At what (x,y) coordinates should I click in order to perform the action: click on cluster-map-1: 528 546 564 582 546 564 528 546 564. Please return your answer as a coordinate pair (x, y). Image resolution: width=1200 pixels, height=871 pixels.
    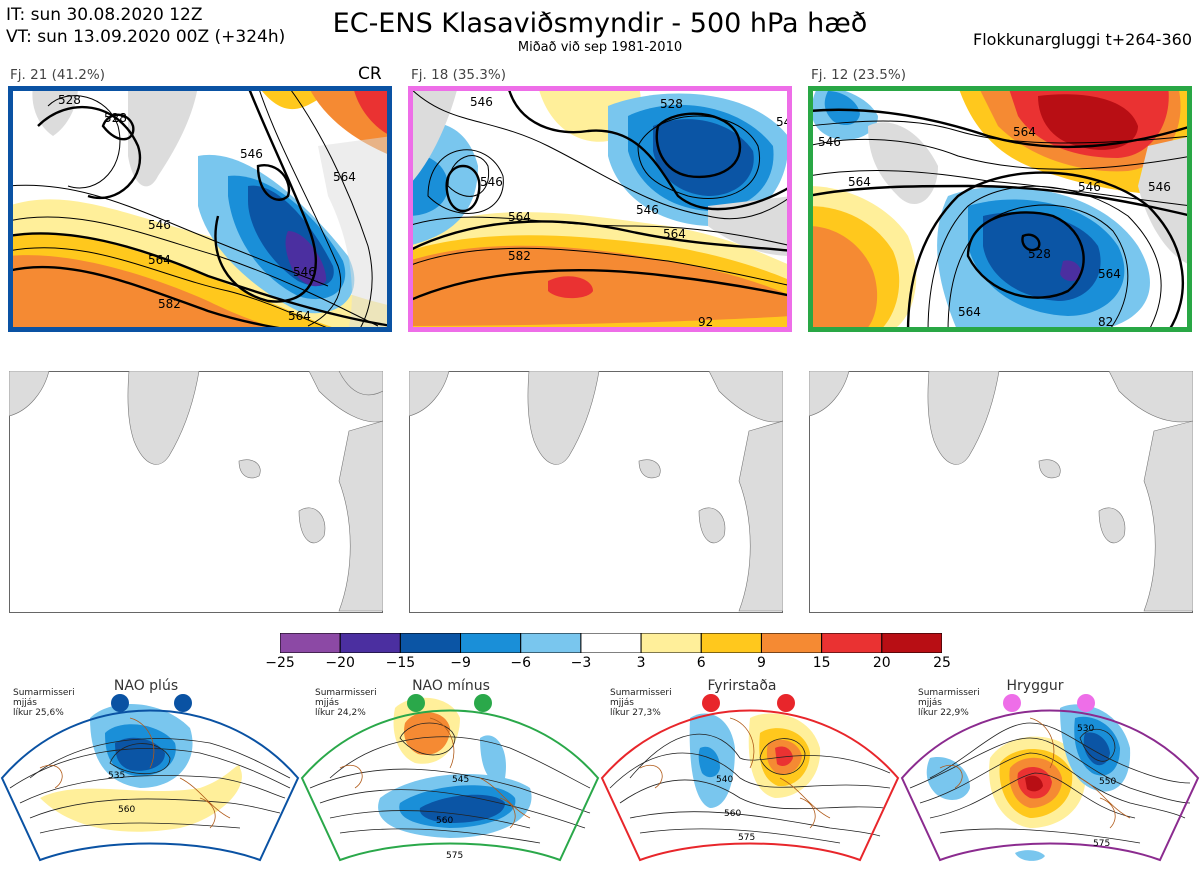
    Looking at the image, I should click on (200, 209).